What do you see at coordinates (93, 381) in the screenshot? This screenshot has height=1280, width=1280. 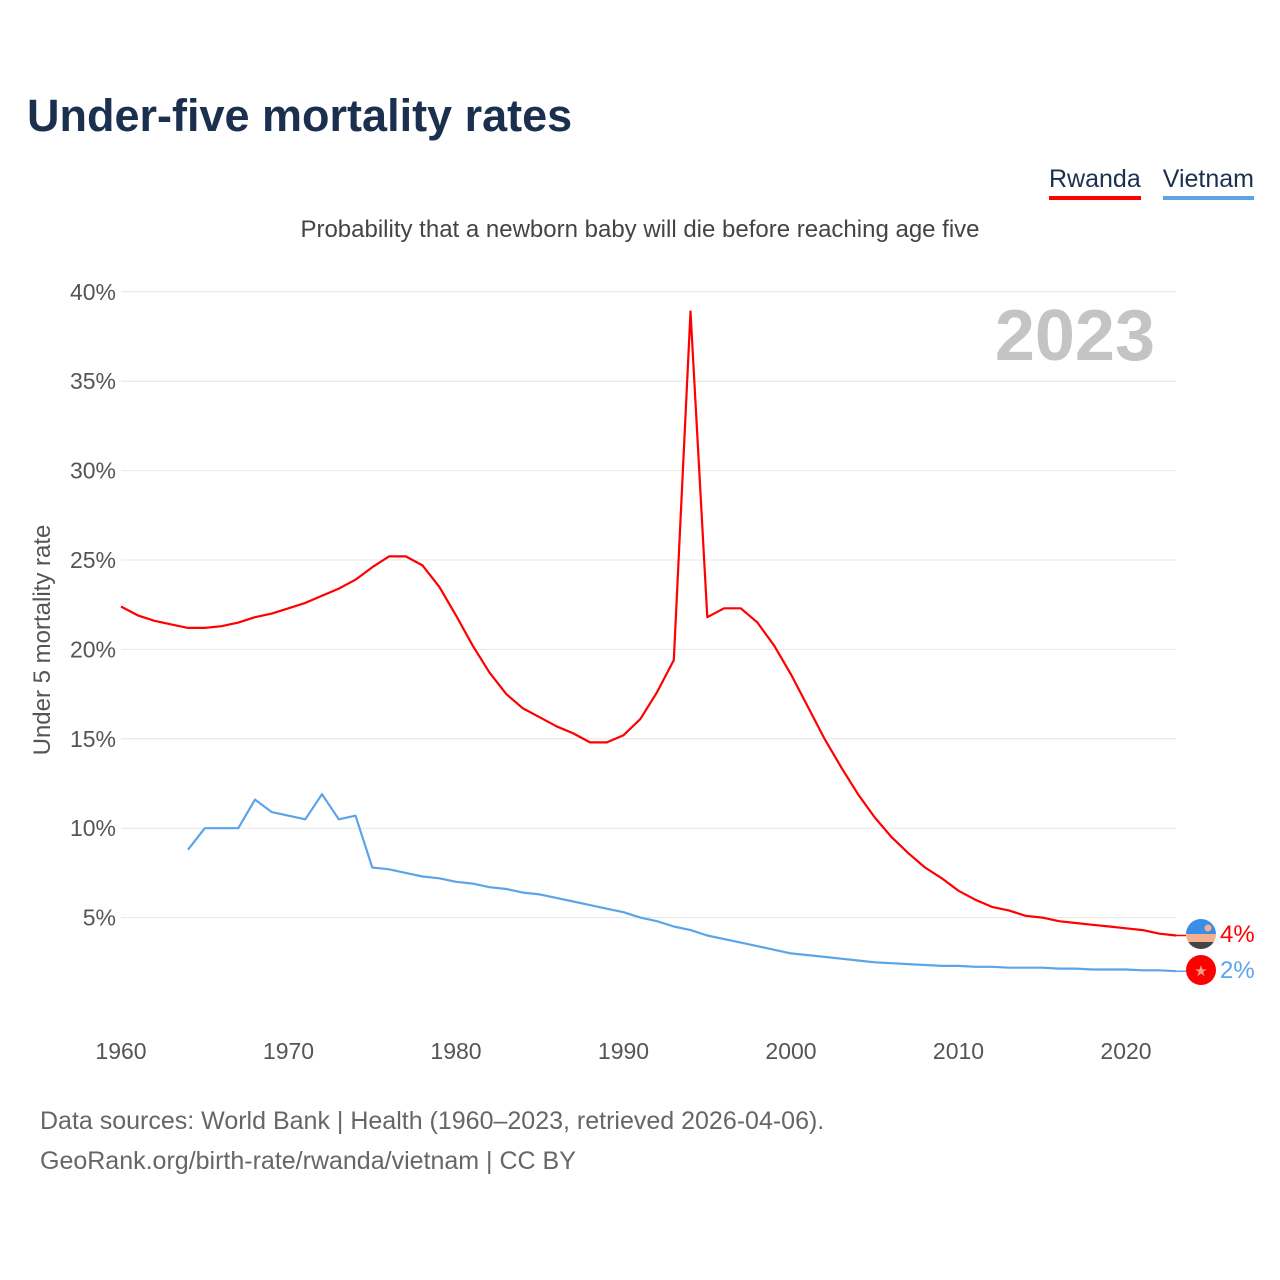 I see `y-tick-label: 35%` at bounding box center [93, 381].